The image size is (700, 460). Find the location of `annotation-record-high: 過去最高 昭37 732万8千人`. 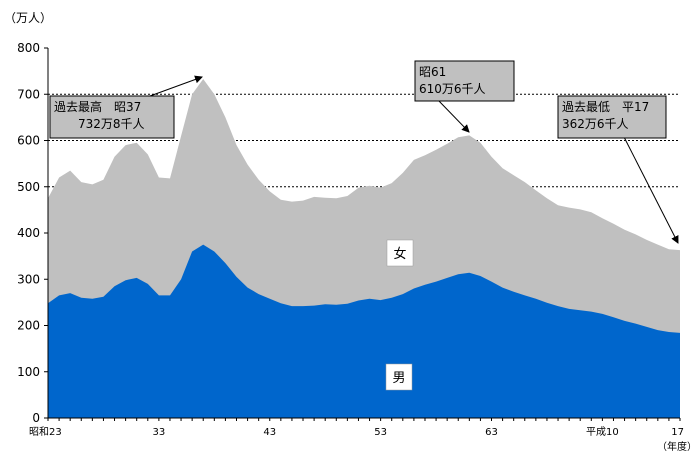

annotation-record-high: 過去最高 昭37 732万8千人 is located at coordinates (126, 107).